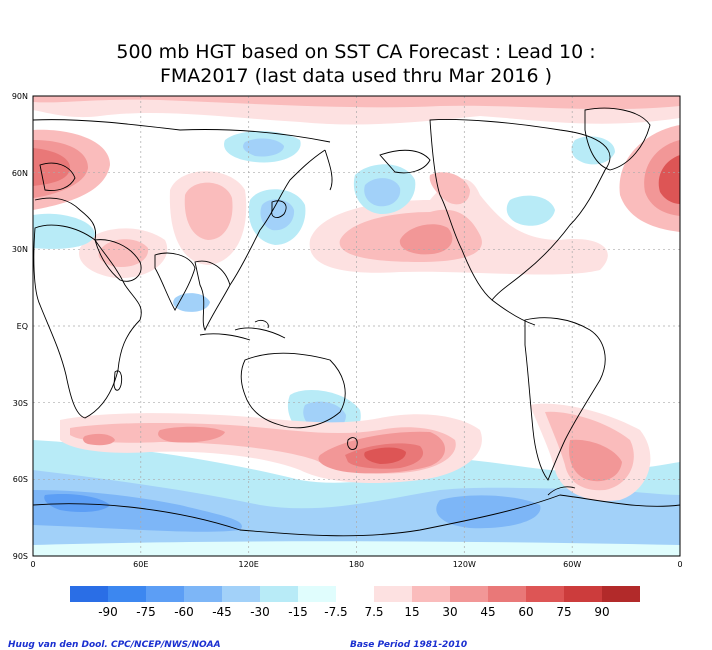 The height and width of the screenshot is (650, 712). Describe the element at coordinates (373, 612) in the screenshot. I see `colorbar-label: 7.5` at that location.